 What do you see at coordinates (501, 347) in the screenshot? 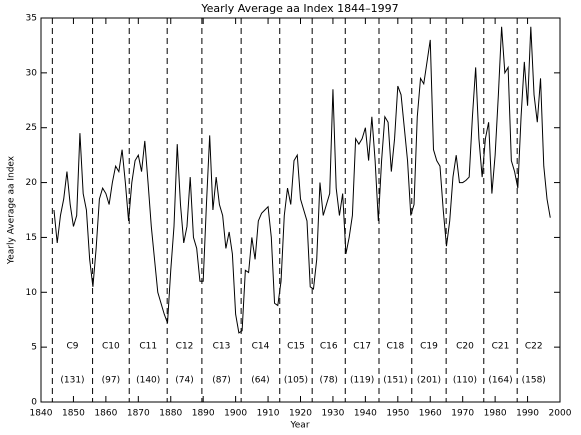
I see `cycle-name: C21` at bounding box center [501, 347].